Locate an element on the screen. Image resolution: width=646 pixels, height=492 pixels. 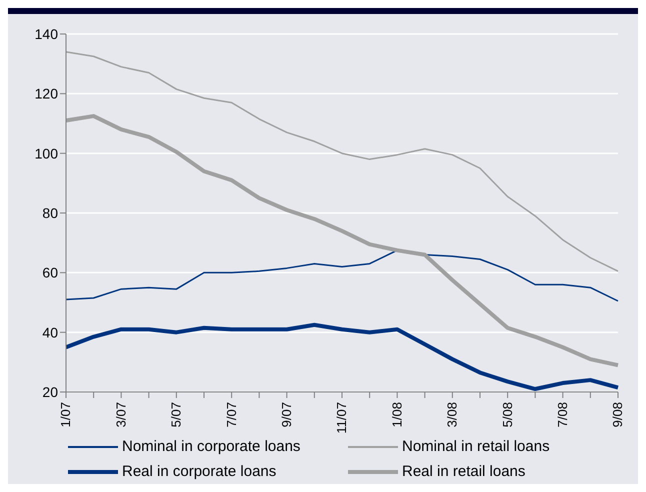
x-tick-label: 11/07 is located at coordinates (342, 418).